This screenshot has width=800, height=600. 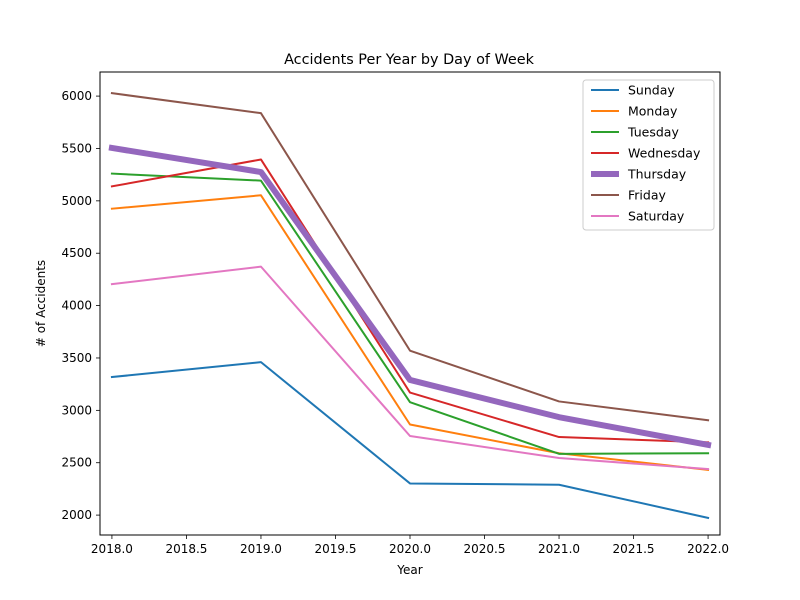 What do you see at coordinates (261, 549) in the screenshot?
I see `x-tick-label: 2019.0` at bounding box center [261, 549].